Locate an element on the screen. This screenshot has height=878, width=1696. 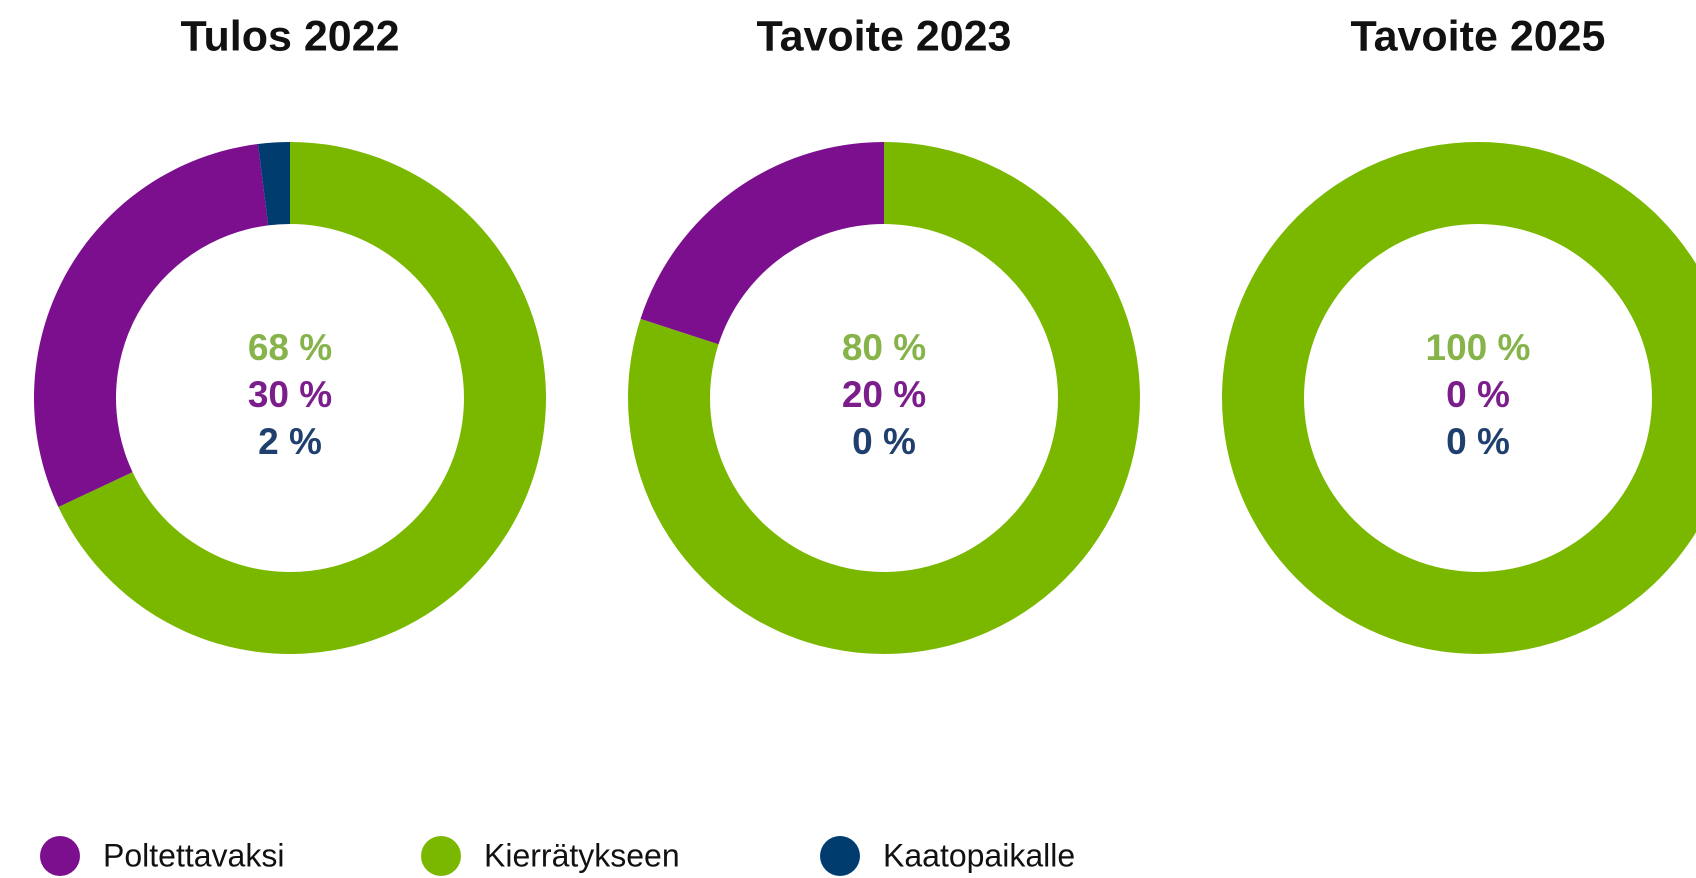
center-value-label: 68 % is located at coordinates (290, 347).